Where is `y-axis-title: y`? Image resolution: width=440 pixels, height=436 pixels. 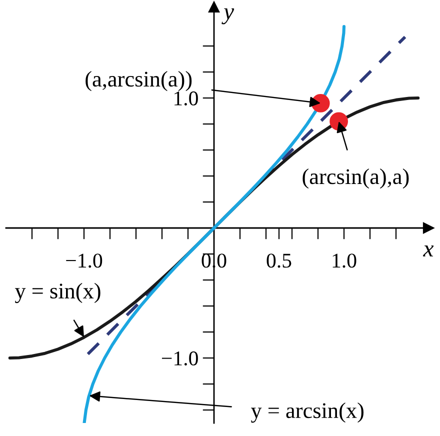 y-axis-title: y is located at coordinates (228, 16).